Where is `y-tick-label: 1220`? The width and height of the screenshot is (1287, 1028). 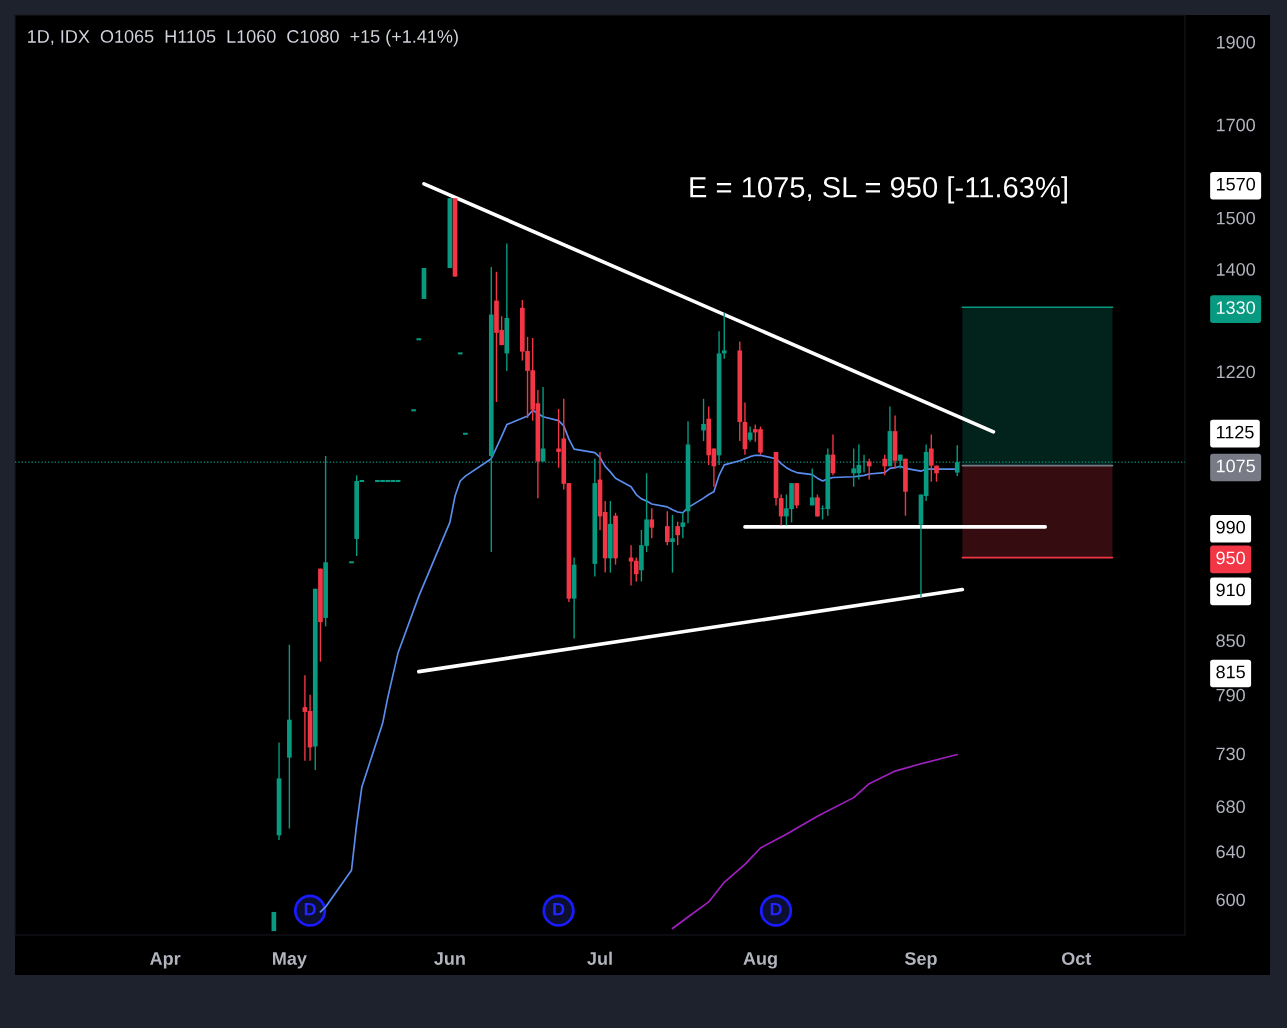
y-tick-label: 1220 is located at coordinates (1236, 372).